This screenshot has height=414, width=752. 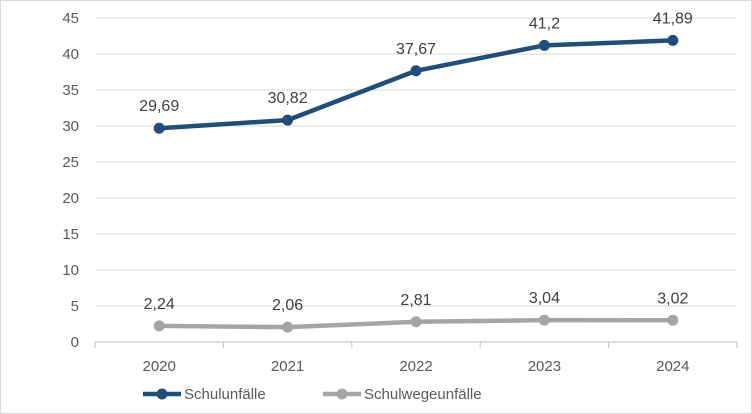 I want to click on y-tick-label: 10, so click(x=70, y=270).